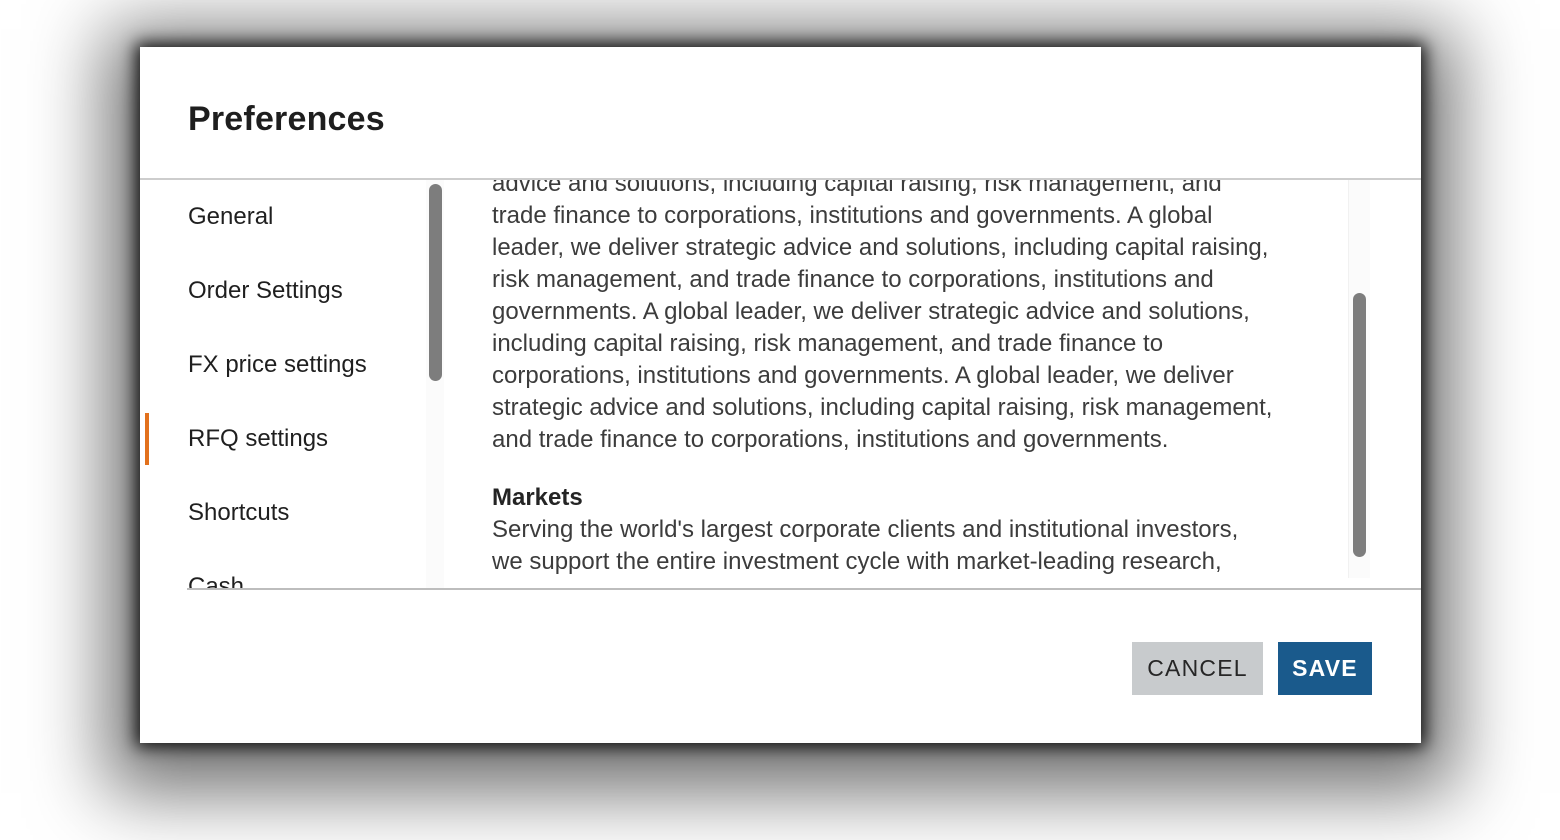 The height and width of the screenshot is (840, 1560). Describe the element at coordinates (239, 512) in the screenshot. I see `sidebar-item-label: Shortcuts` at that location.